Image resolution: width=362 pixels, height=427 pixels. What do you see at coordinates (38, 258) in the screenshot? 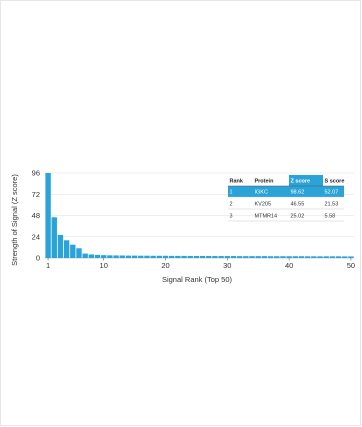
I see `y-tick-label: 0` at bounding box center [38, 258].